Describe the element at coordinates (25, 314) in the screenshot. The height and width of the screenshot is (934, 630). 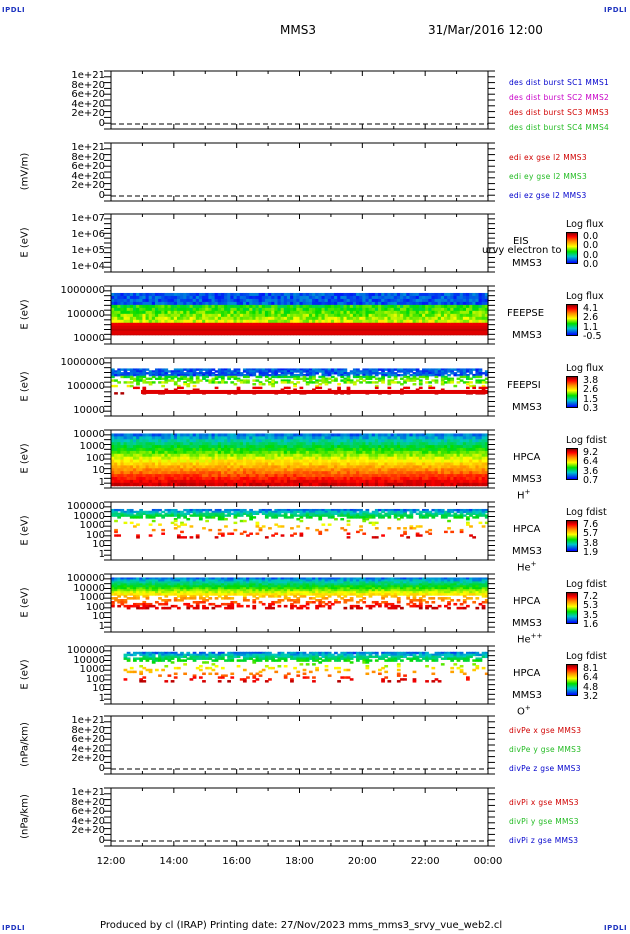
I see `panel-p4-ylabel: E (eV)` at that location.